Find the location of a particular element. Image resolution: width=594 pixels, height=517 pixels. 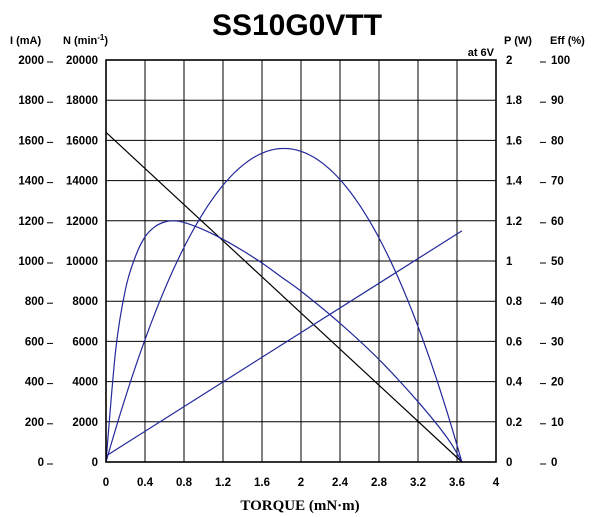

x-tick-label: 2.4 is located at coordinates (340, 483).